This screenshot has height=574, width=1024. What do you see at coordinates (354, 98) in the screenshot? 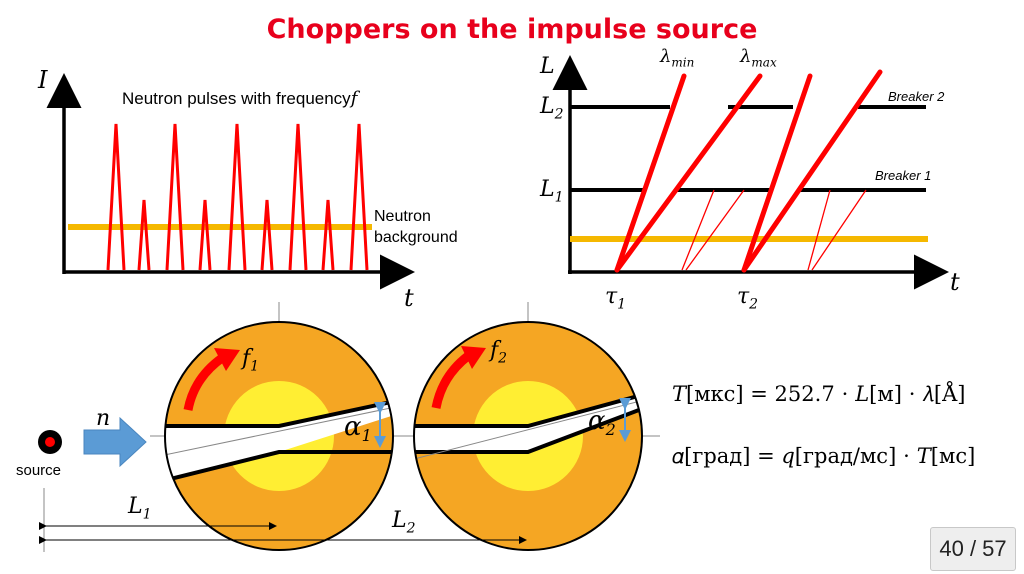
I see `caption-frequency-symbol: f` at bounding box center [354, 98].